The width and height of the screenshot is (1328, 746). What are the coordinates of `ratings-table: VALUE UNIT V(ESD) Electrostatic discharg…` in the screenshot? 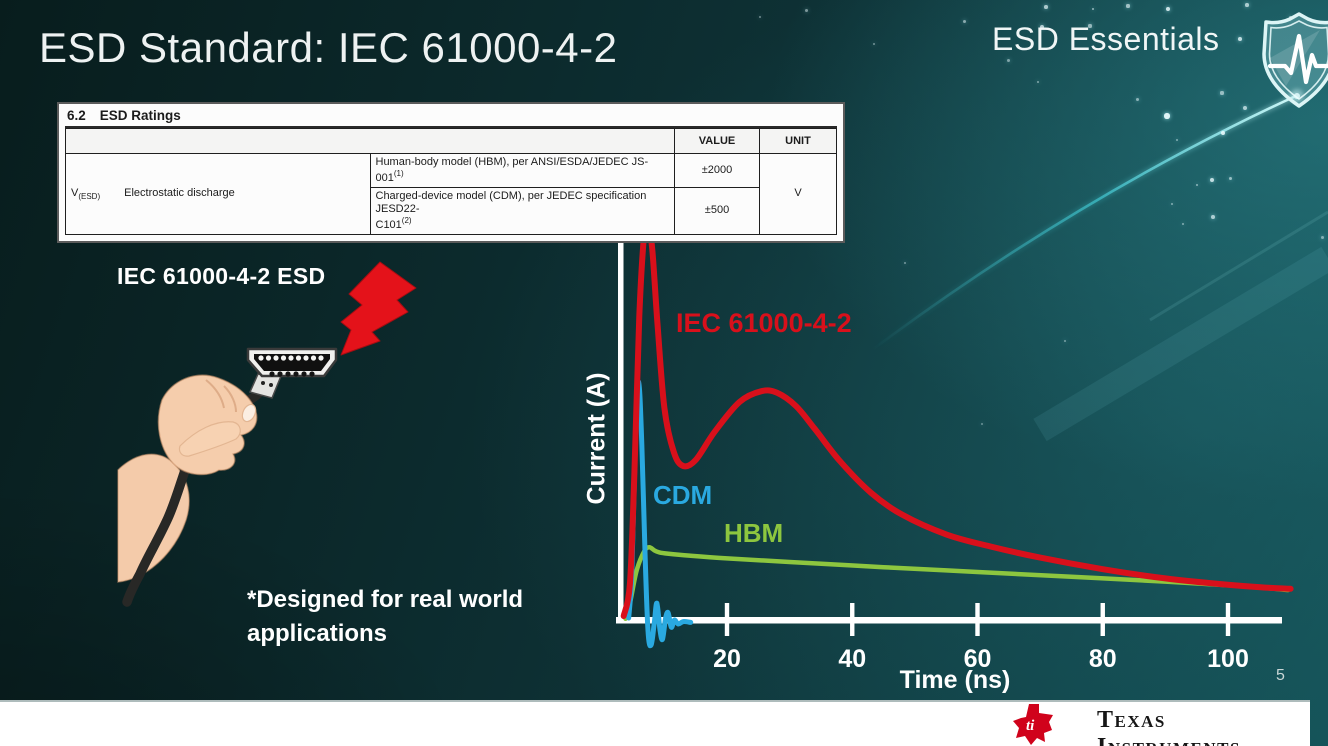 It's located at (451, 181).